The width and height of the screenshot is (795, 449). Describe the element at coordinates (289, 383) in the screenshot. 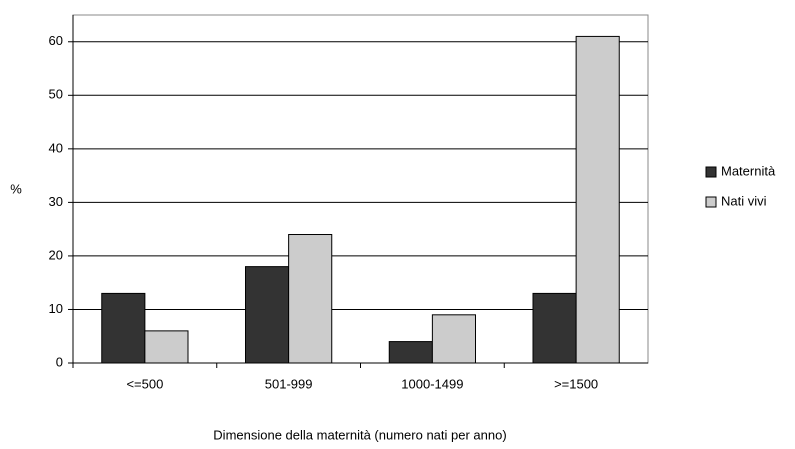

I see `x-tick-label: 501-999` at that location.